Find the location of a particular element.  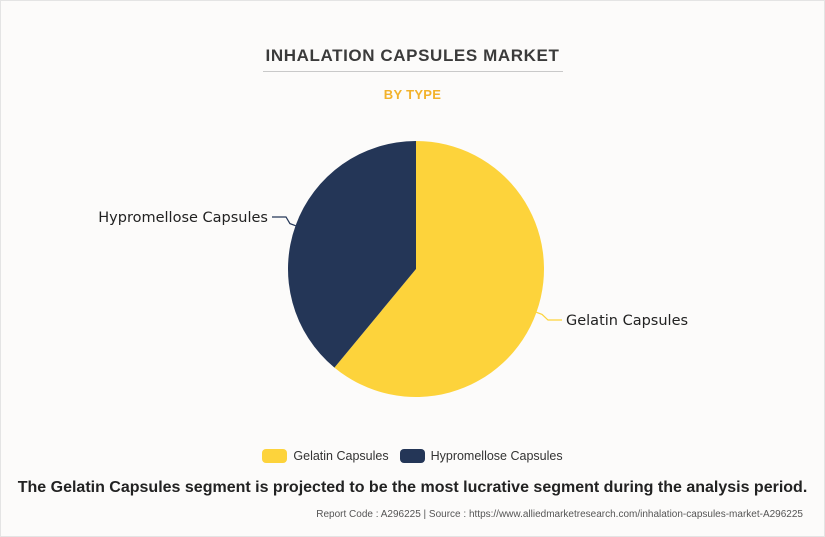

legend-item-hypromellose: Hypromellose Capsules is located at coordinates (481, 456).